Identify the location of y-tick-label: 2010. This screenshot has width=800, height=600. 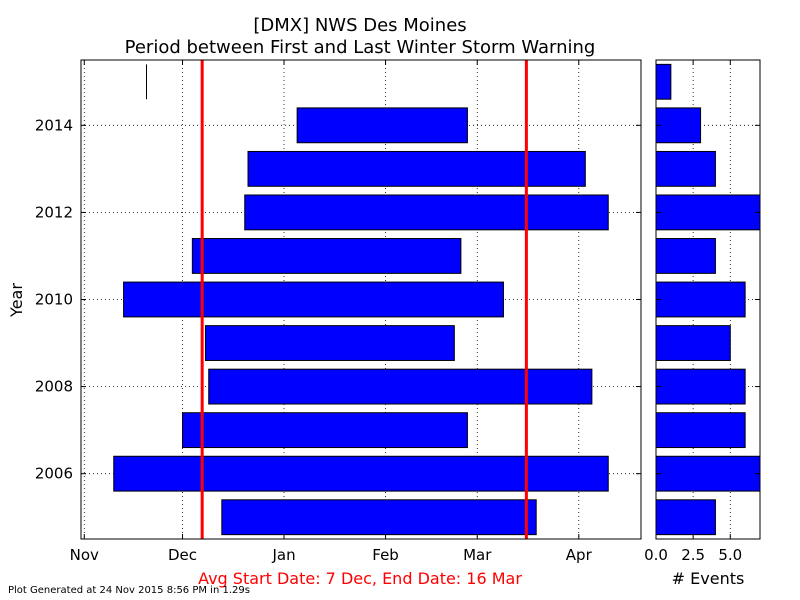
(54, 300).